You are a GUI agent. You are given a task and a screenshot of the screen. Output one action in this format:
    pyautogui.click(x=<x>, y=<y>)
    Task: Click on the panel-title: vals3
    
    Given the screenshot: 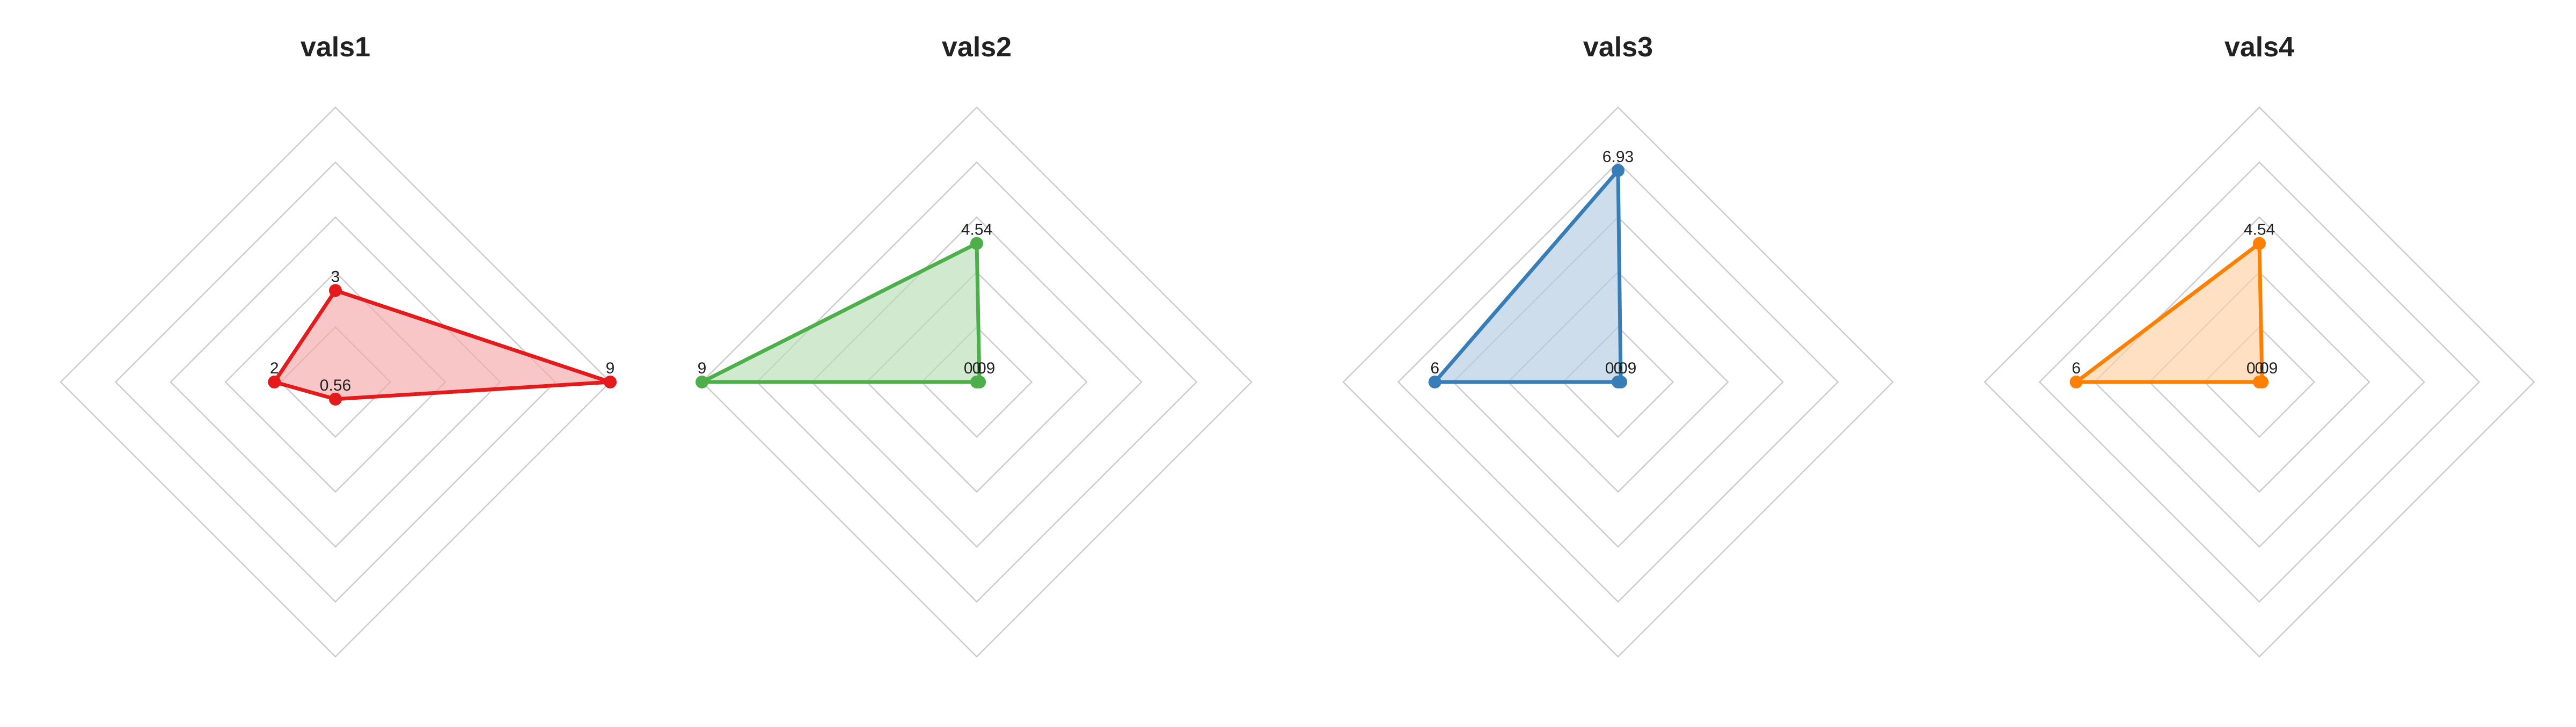 What is the action you would take?
    pyautogui.click(x=1618, y=47)
    